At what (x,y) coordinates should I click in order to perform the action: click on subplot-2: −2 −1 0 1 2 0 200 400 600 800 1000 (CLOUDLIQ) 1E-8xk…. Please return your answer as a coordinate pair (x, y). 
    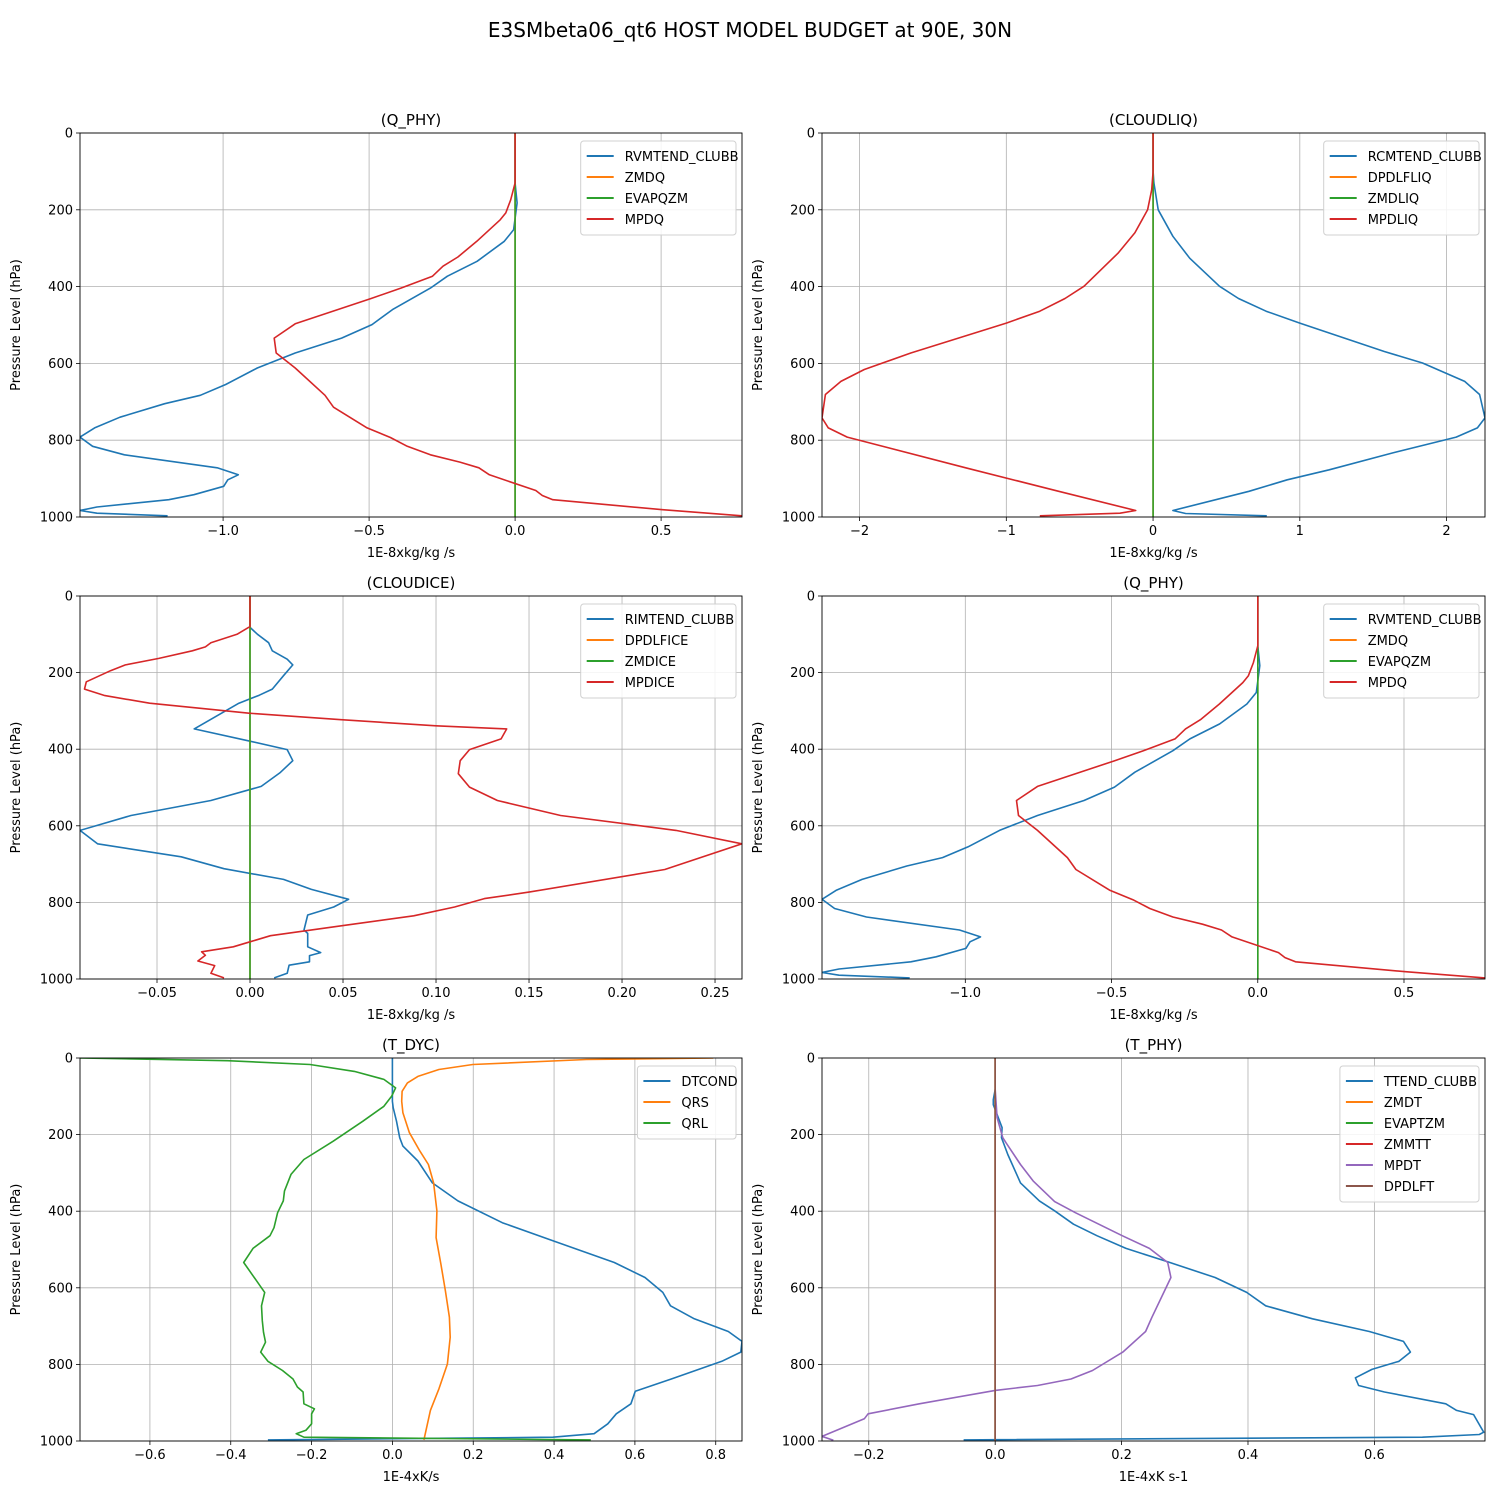
    Looking at the image, I should click on (1118, 336).